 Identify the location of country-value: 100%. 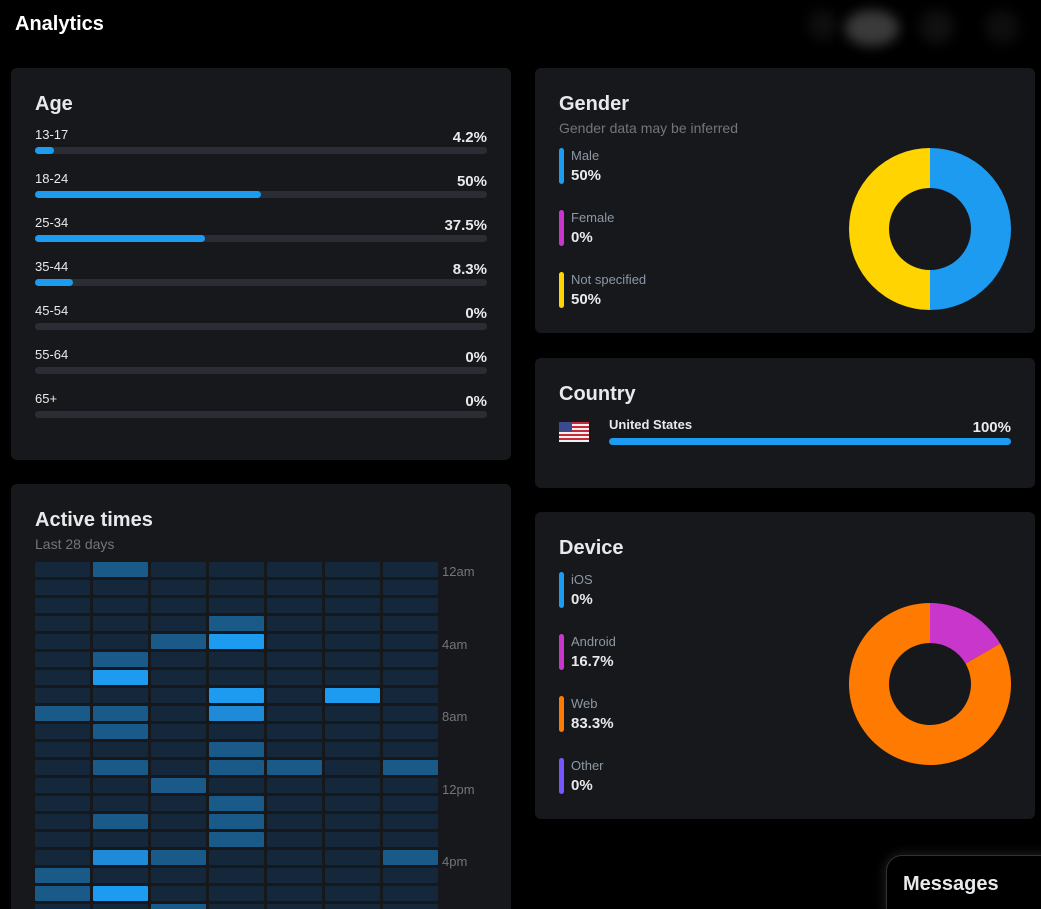
(991, 427).